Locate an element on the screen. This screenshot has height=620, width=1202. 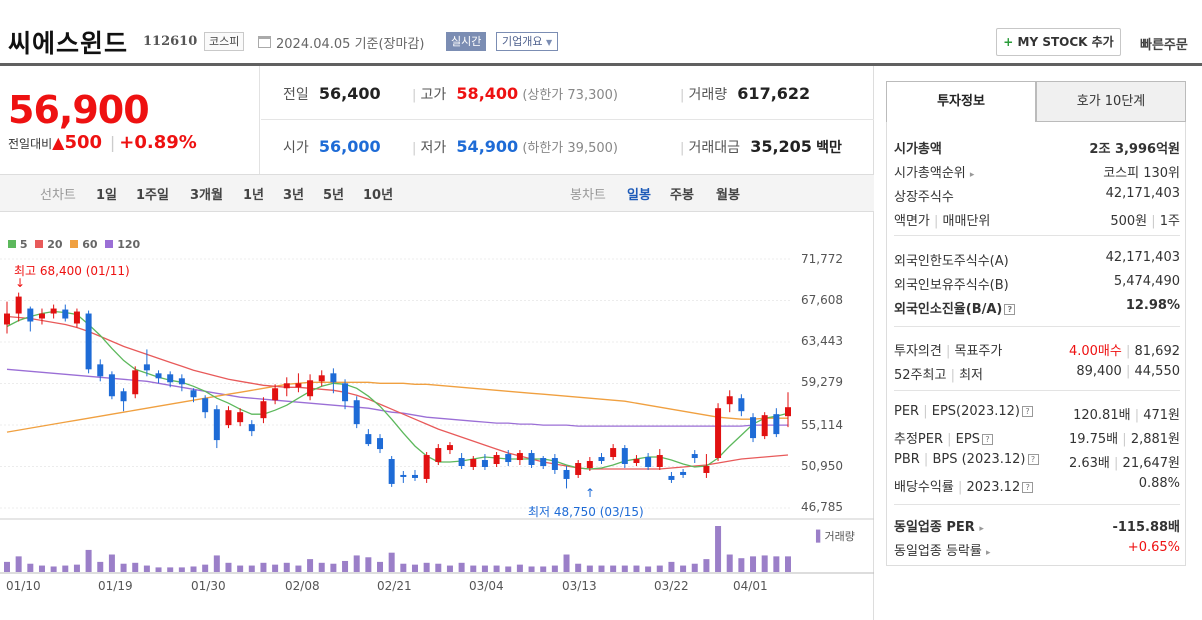
prev-close-label: 전일 is located at coordinates (296, 95).